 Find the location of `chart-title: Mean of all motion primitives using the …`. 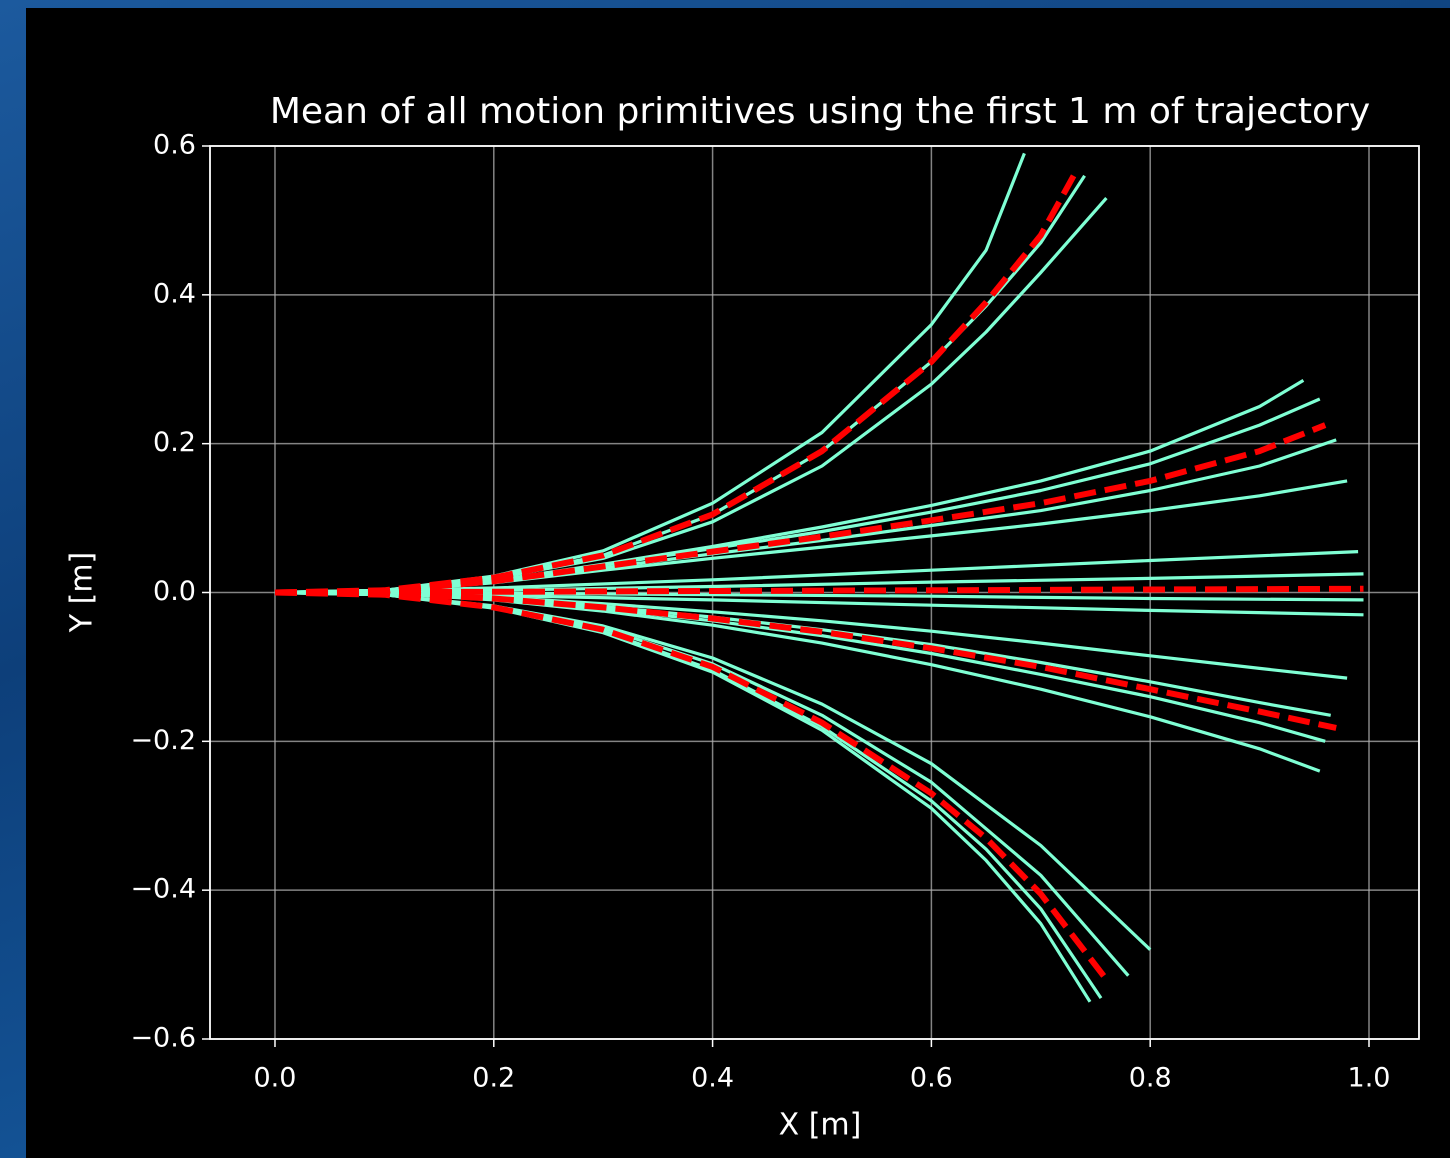

chart-title: Mean of all motion primitives using the … is located at coordinates (820, 111).